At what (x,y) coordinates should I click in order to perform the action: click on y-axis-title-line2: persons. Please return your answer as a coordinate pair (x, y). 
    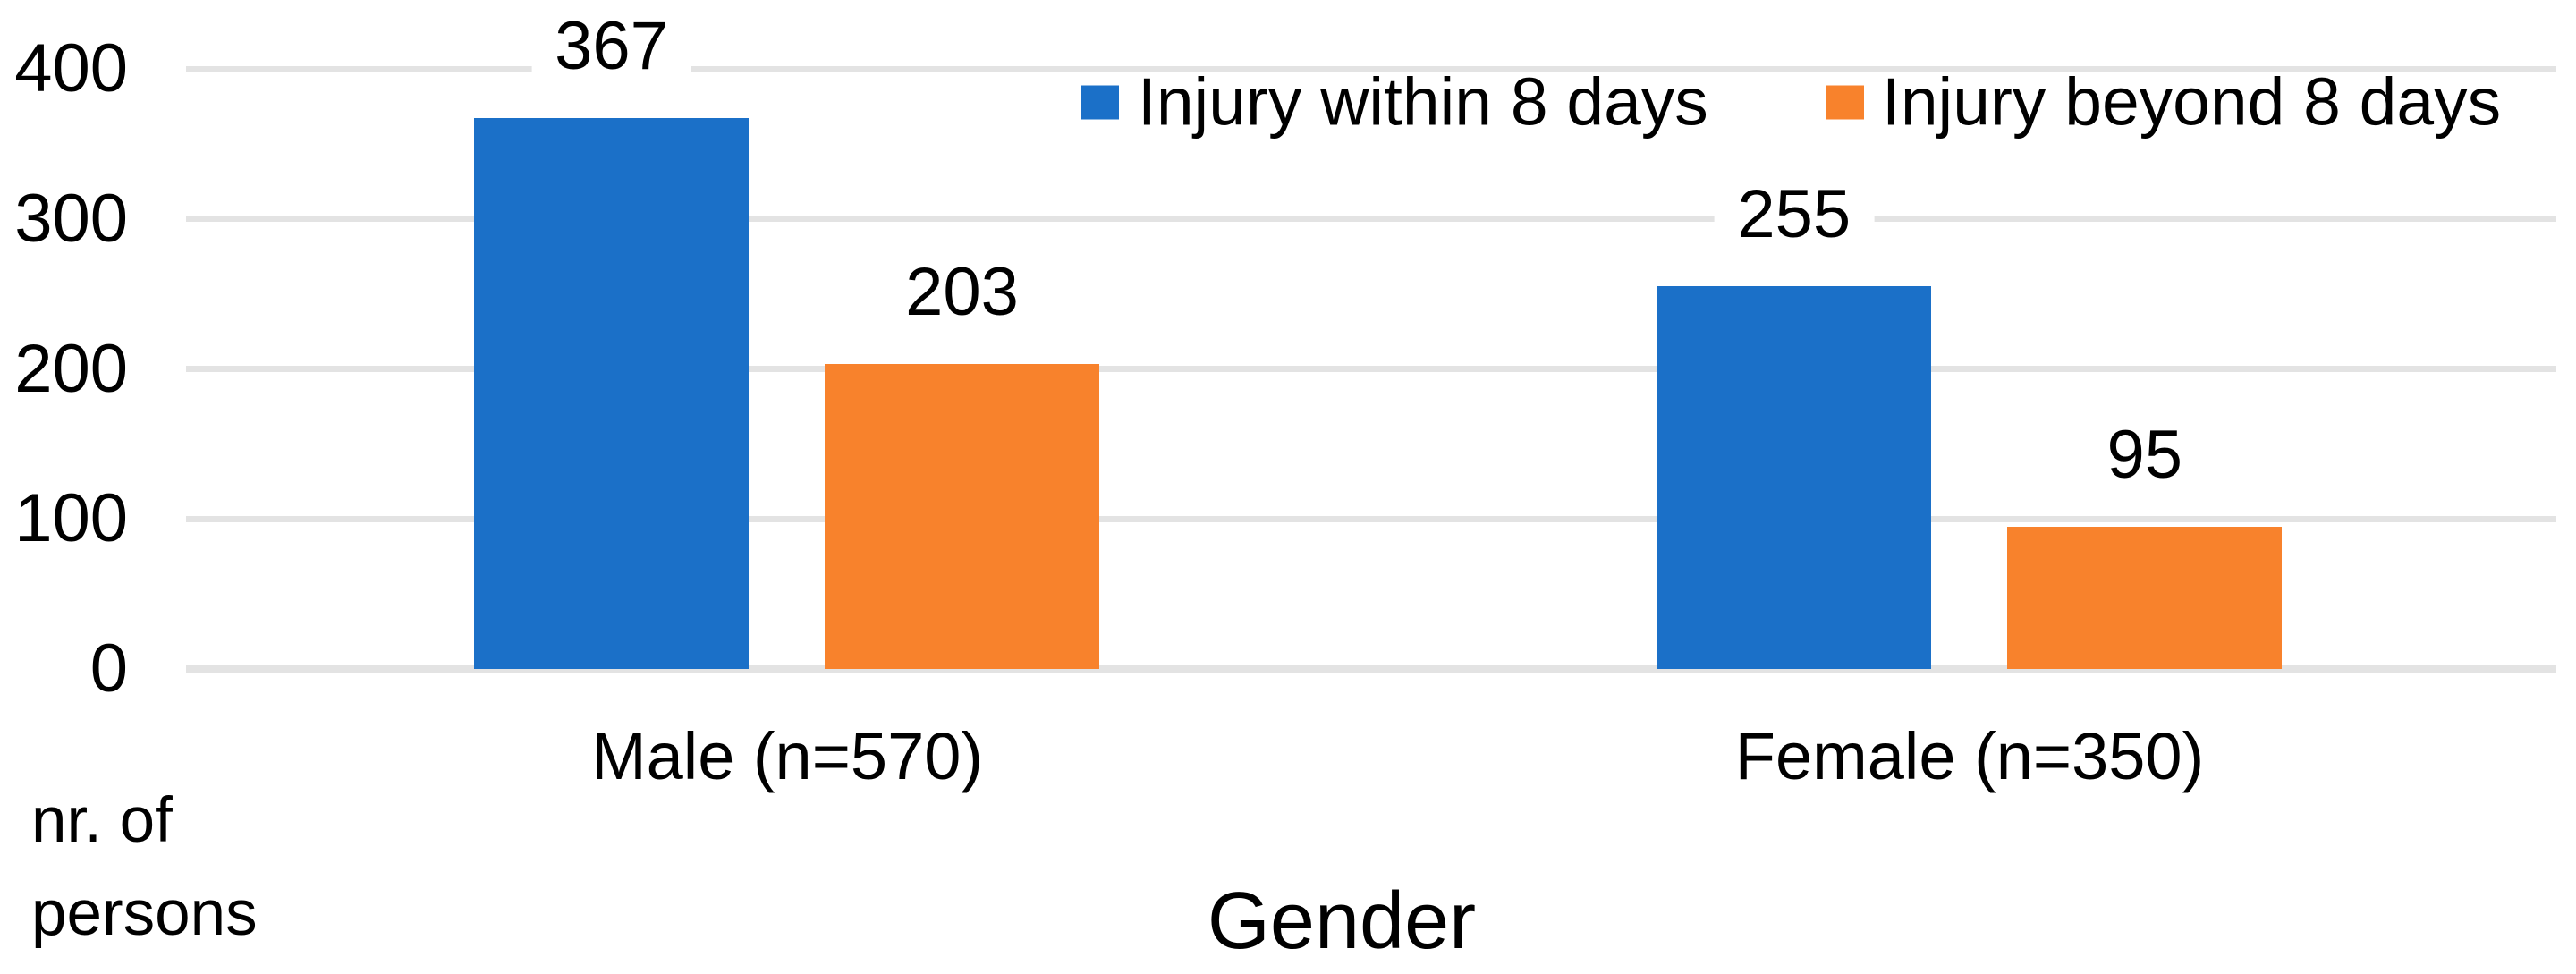
    Looking at the image, I should click on (144, 913).